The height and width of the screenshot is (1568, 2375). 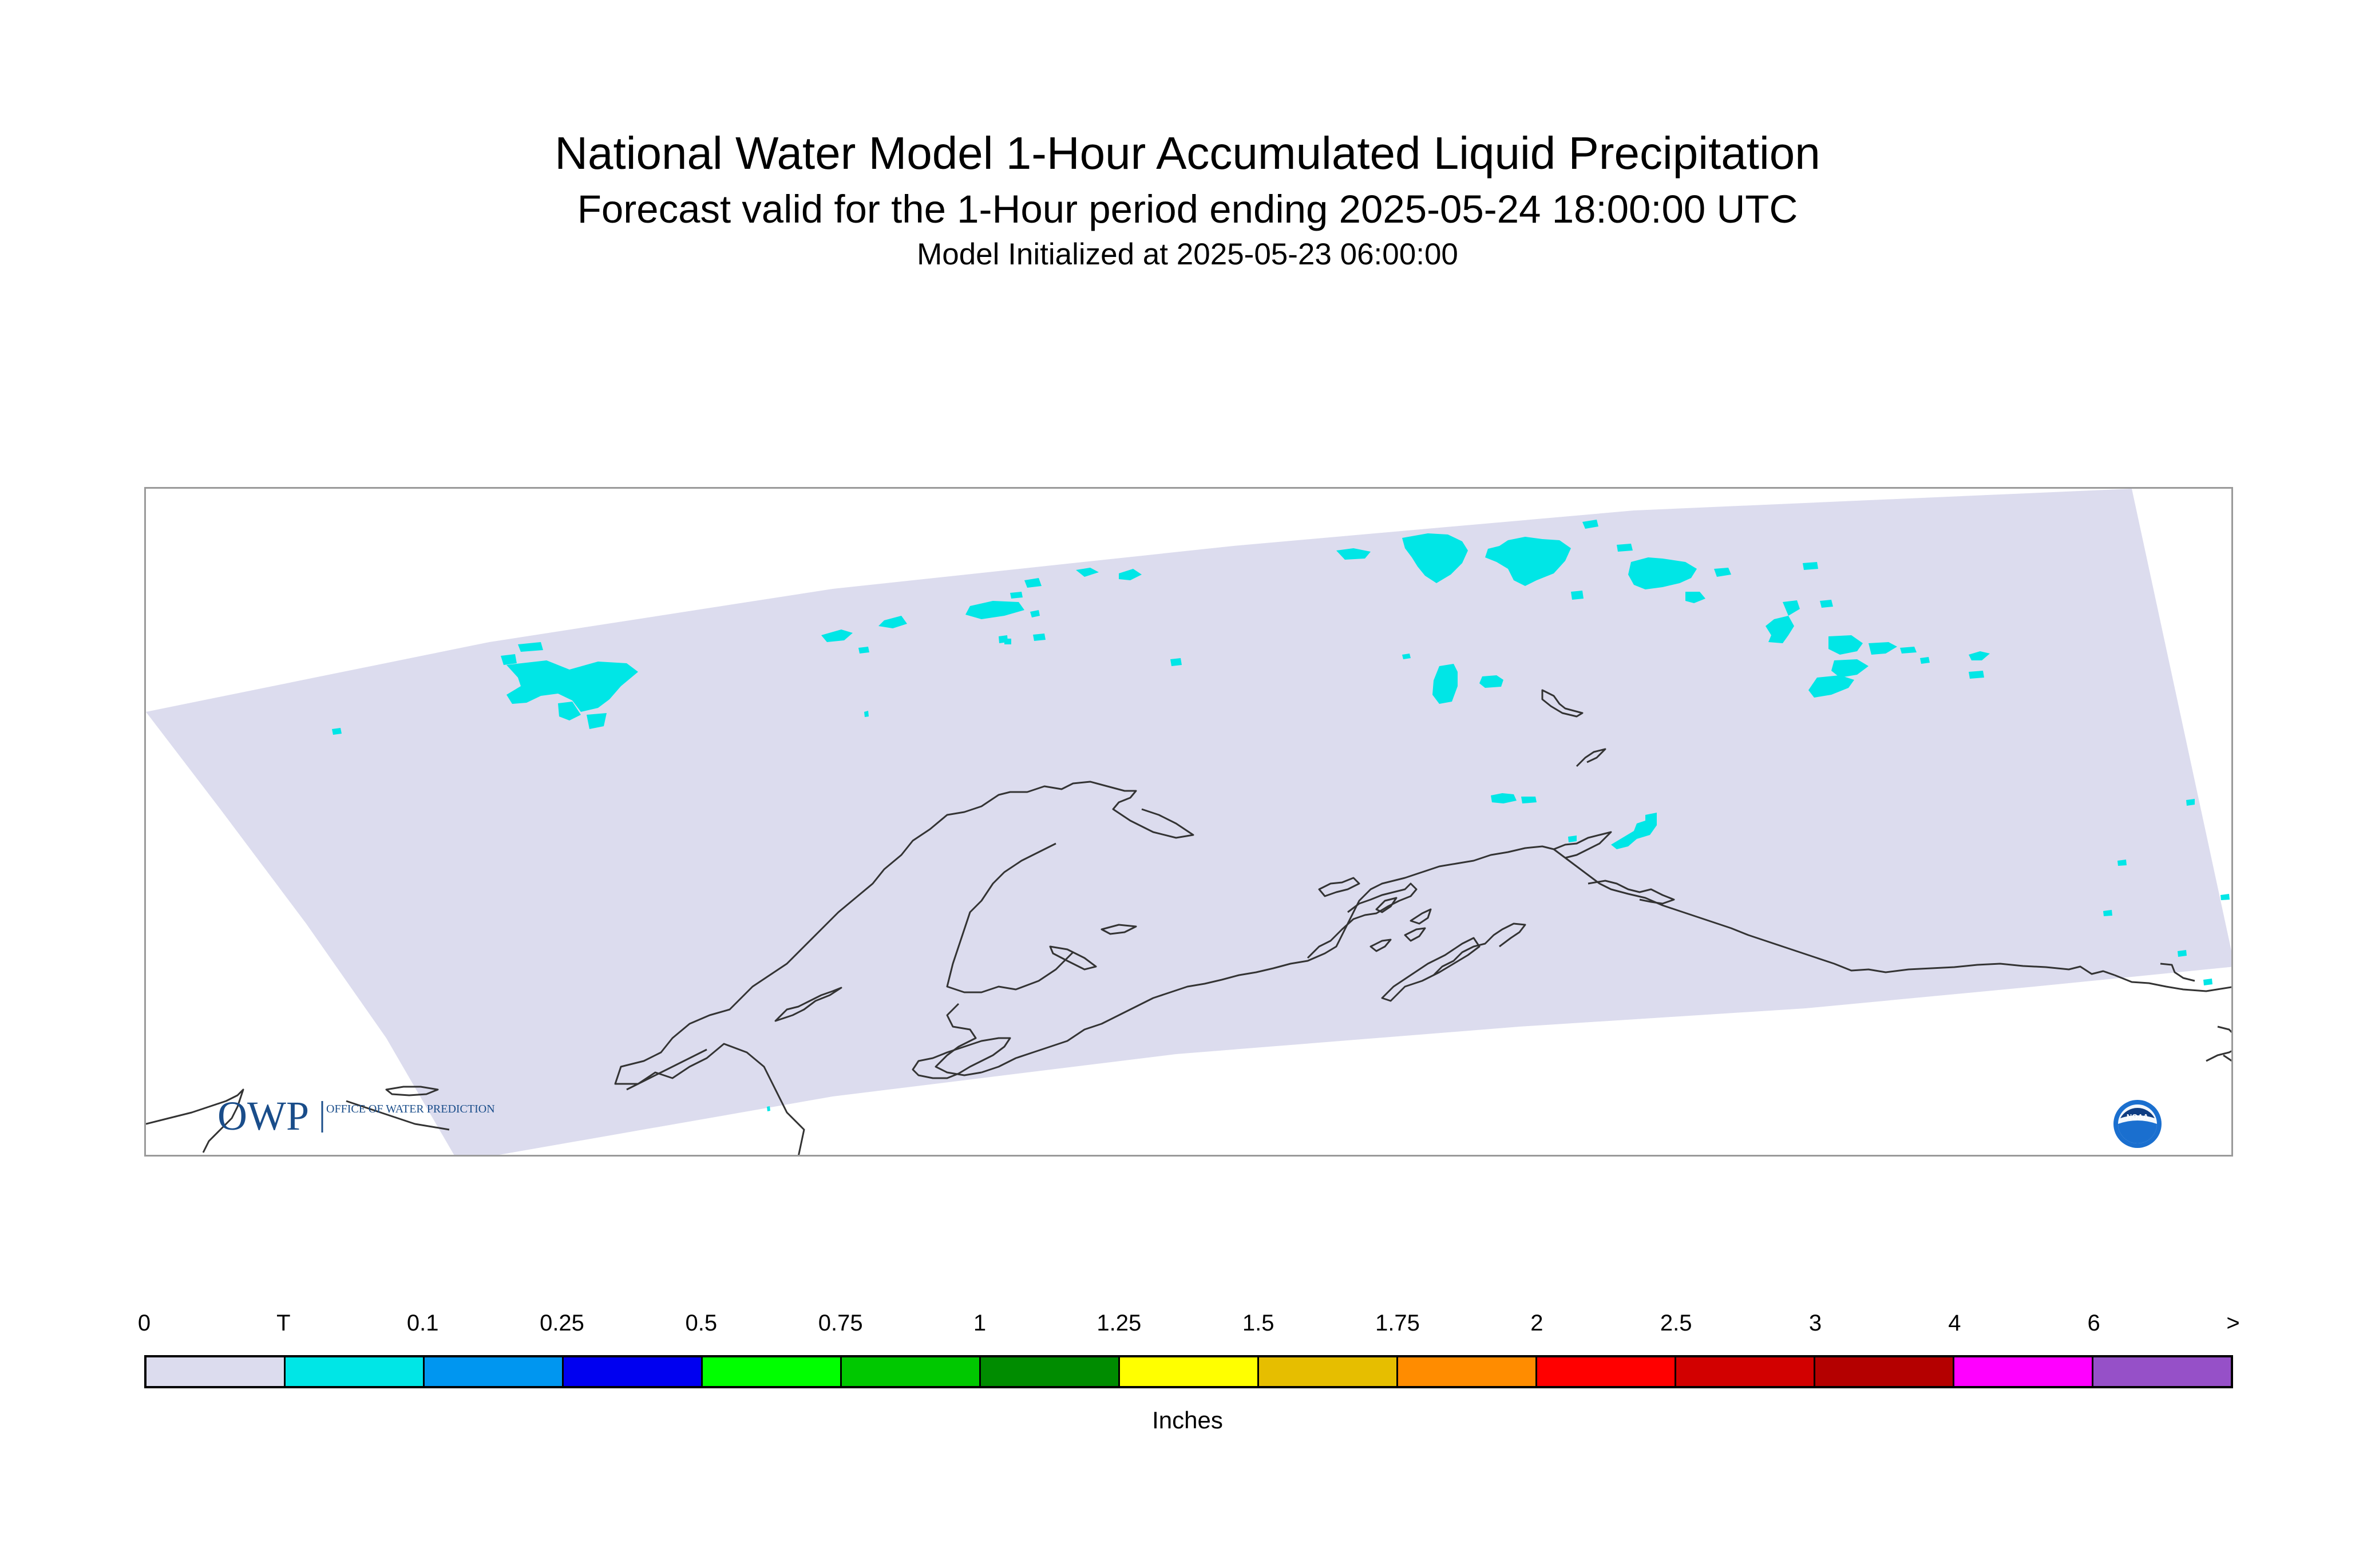 What do you see at coordinates (666, 1069) in the screenshot?
I see `norton-sound` at bounding box center [666, 1069].